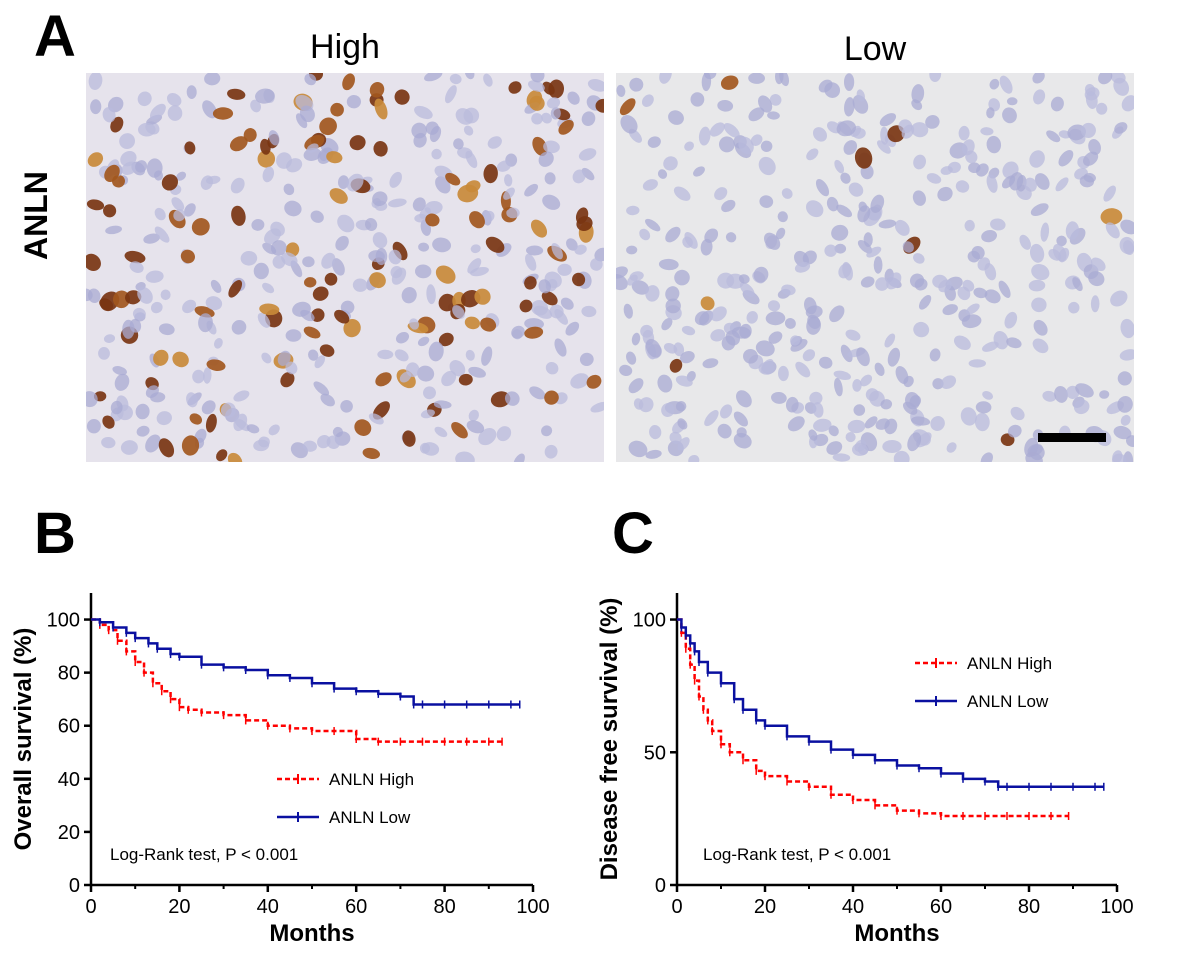 The width and height of the screenshot is (1200, 975). What do you see at coordinates (609, 739) in the screenshot?
I see `y-axis-label: Disease free survival (%)` at bounding box center [609, 739].